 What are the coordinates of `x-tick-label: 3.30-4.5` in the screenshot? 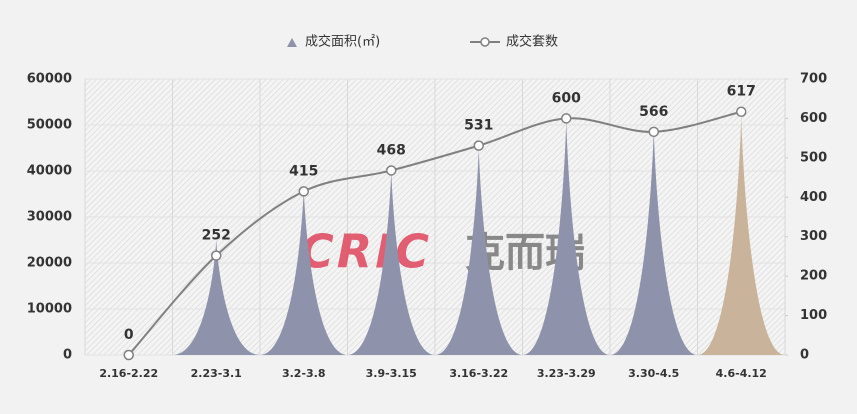 It's located at (653, 373).